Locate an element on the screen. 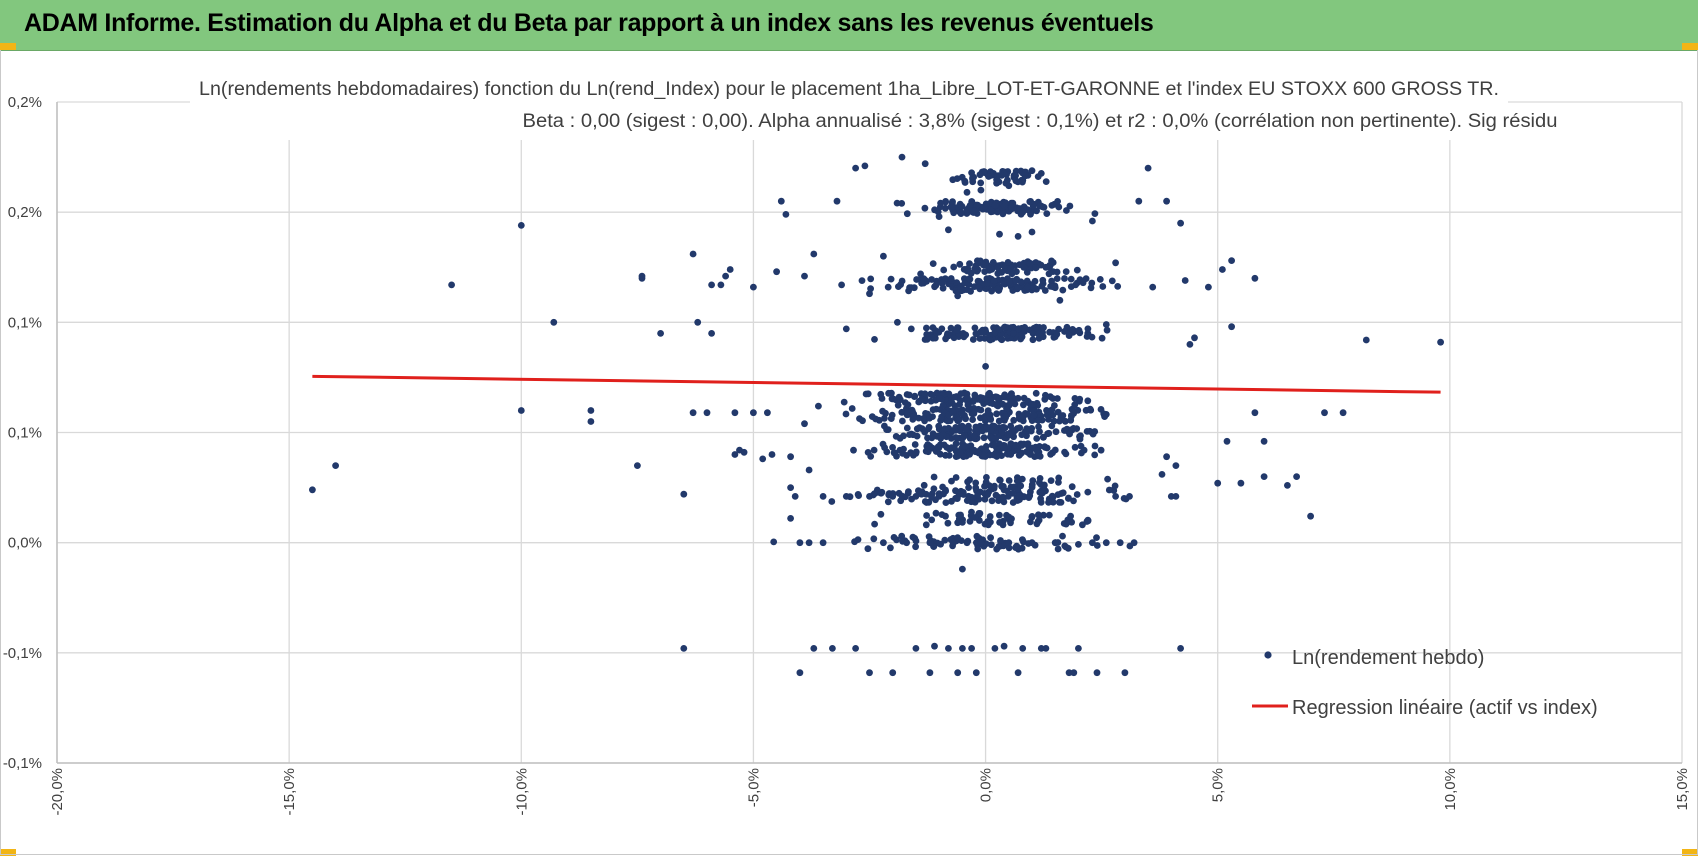 This screenshot has width=1698, height=856. corner-marker-bottom-left is located at coordinates (8, 852).